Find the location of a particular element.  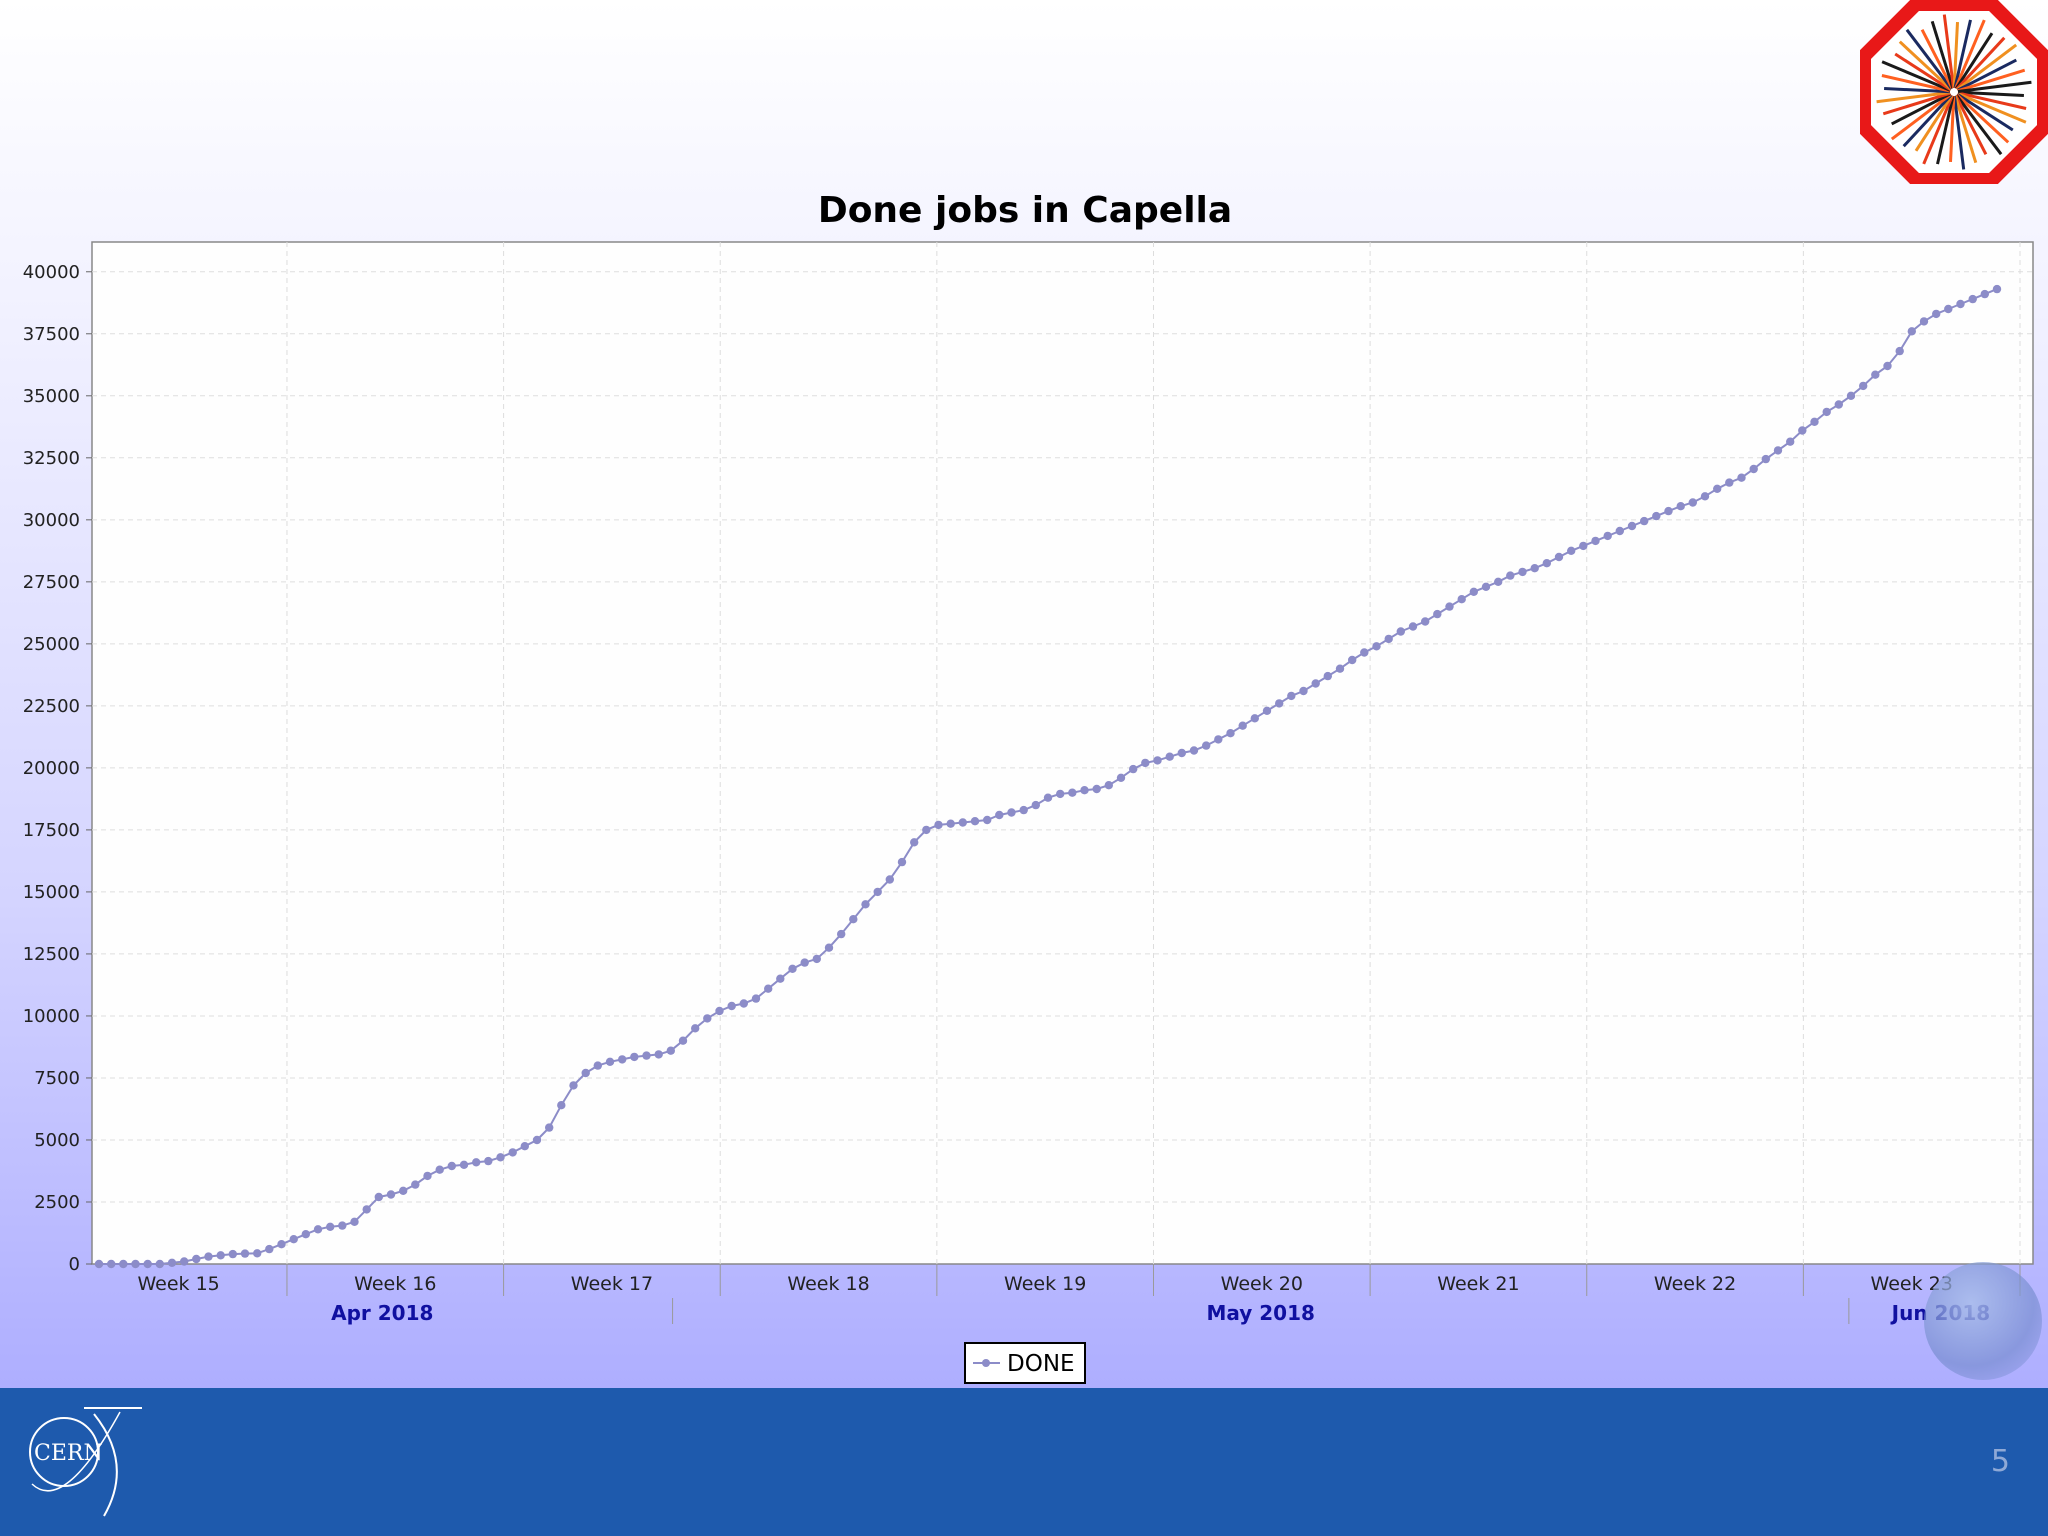

y-tick-label: 35000 is located at coordinates (51, 396).